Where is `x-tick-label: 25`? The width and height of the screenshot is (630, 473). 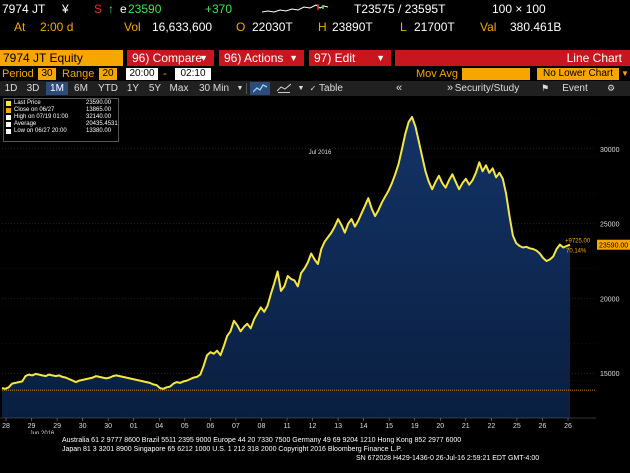
x-tick-label: 25 is located at coordinates (517, 426).